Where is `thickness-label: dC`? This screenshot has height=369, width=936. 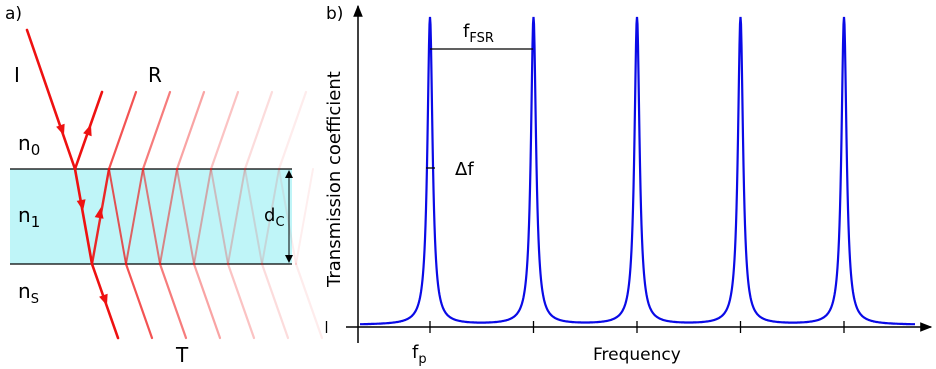
thickness-label: dC is located at coordinates (274, 217).